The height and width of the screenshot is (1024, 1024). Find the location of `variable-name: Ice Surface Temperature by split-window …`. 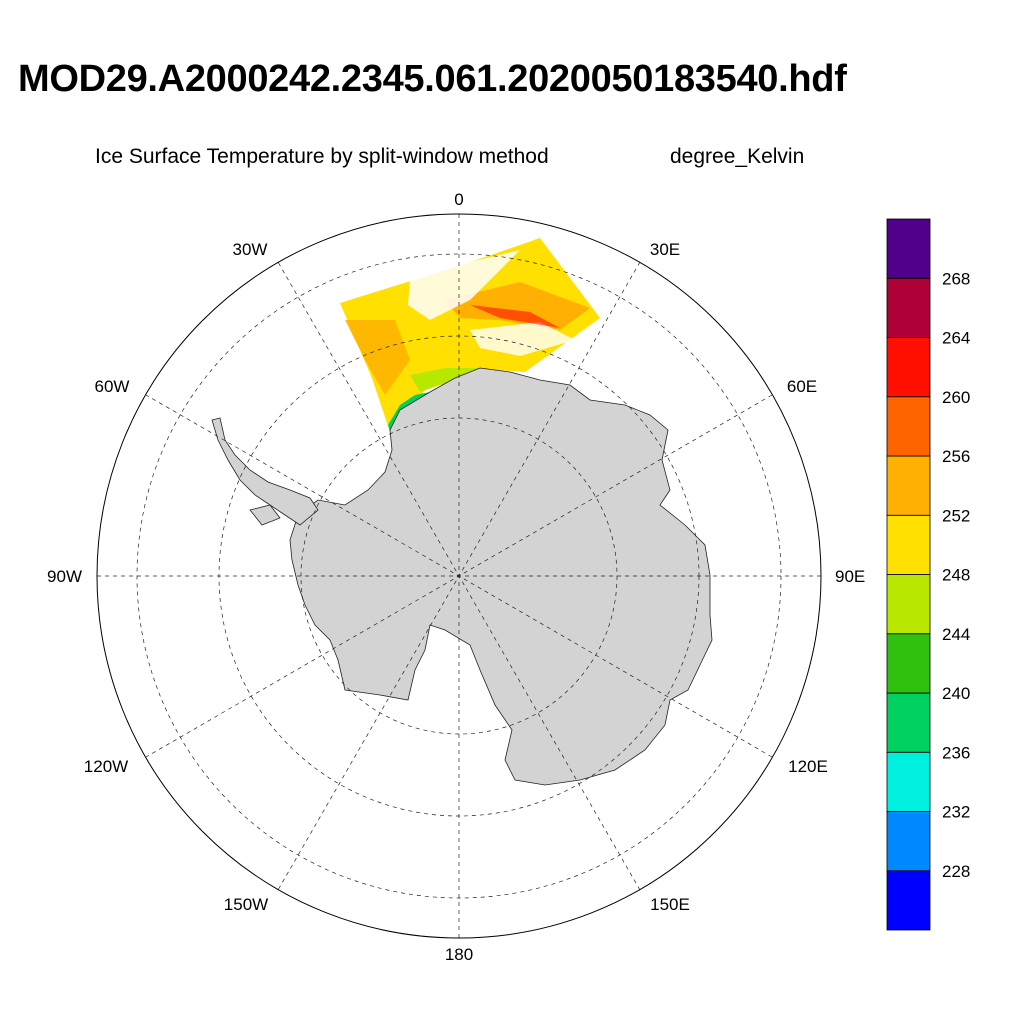

variable-name: Ice Surface Temperature by split-window … is located at coordinates (322, 156).